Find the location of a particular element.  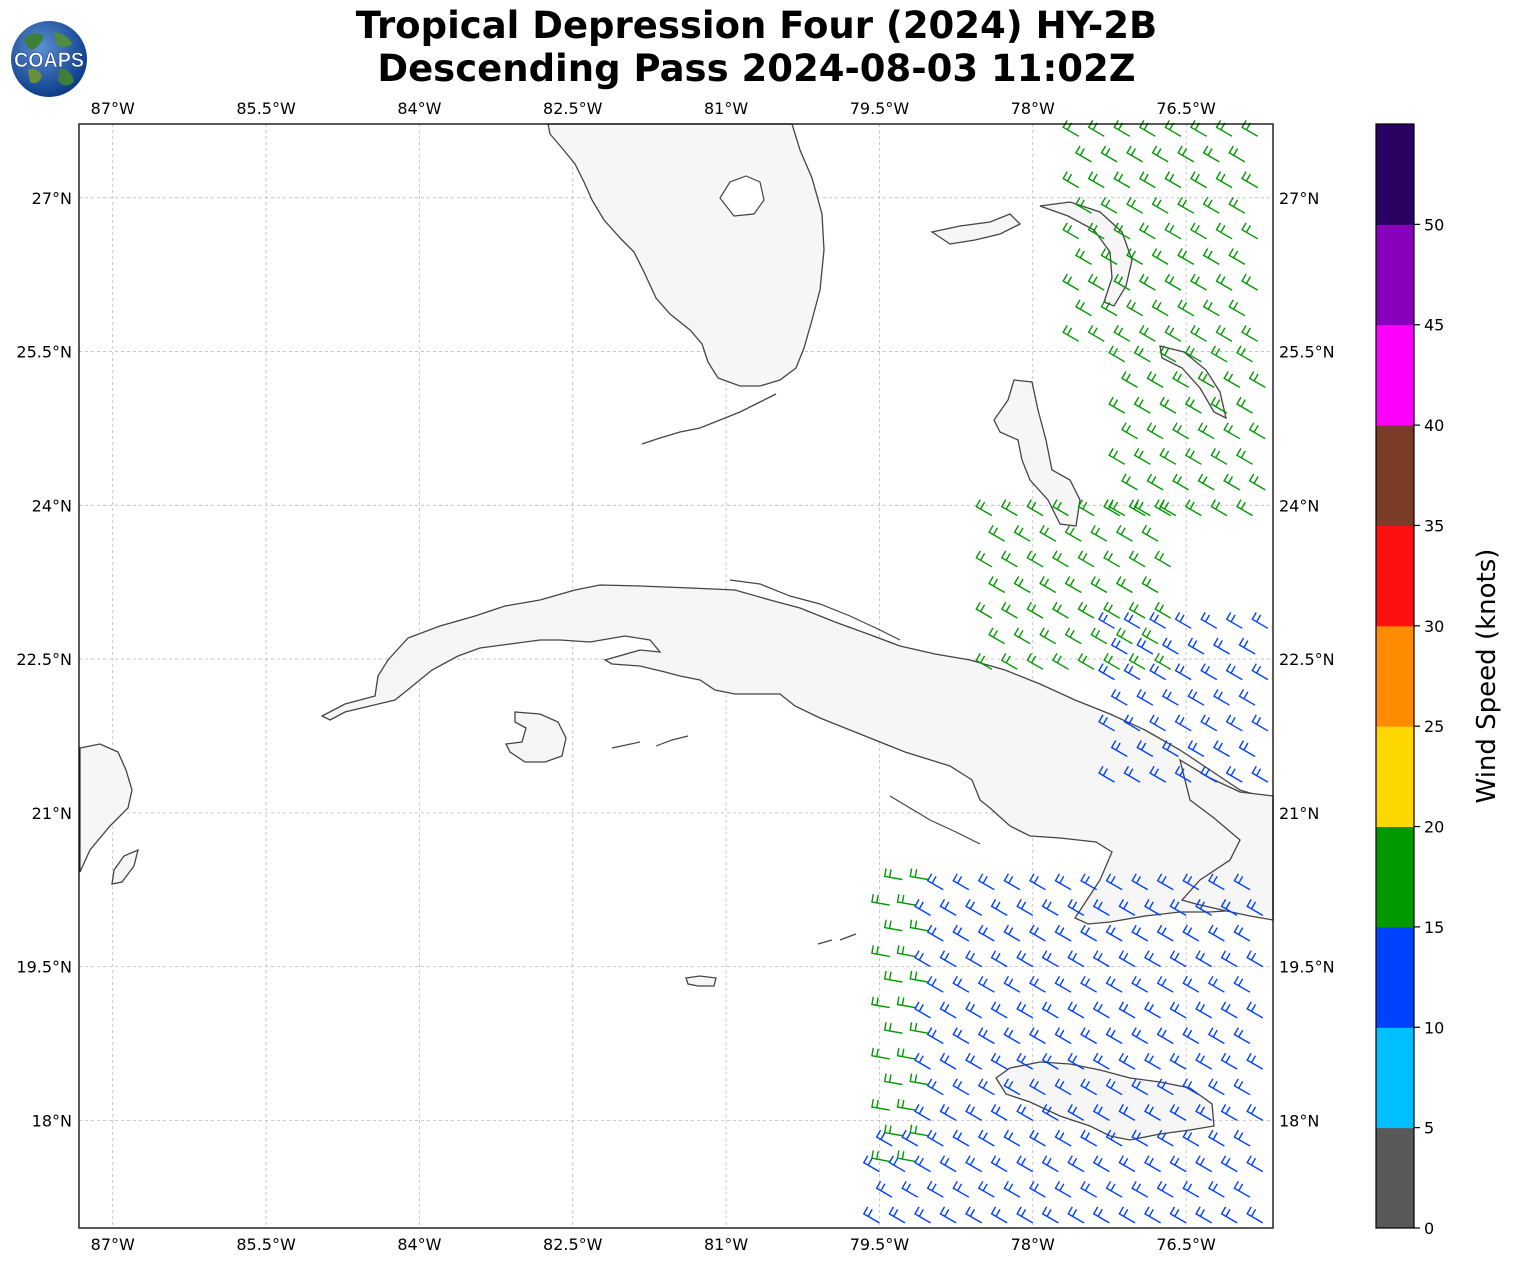

title-line-2: Descending Pass 2024-08-03 11:02Z is located at coordinates (756, 68).